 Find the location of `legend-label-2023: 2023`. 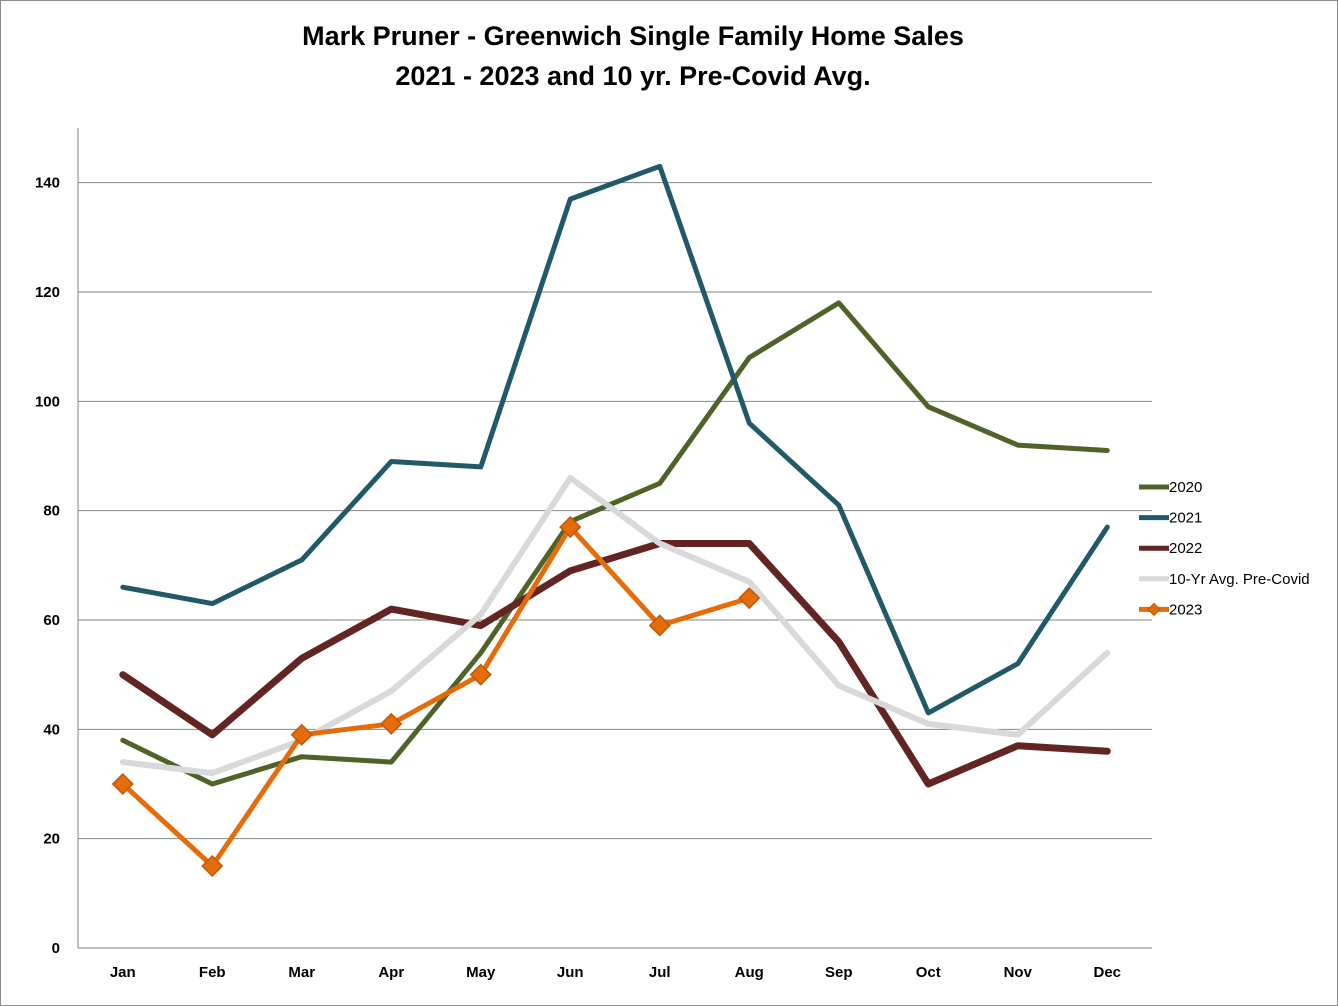

legend-label-2023: 2023 is located at coordinates (1185, 609).